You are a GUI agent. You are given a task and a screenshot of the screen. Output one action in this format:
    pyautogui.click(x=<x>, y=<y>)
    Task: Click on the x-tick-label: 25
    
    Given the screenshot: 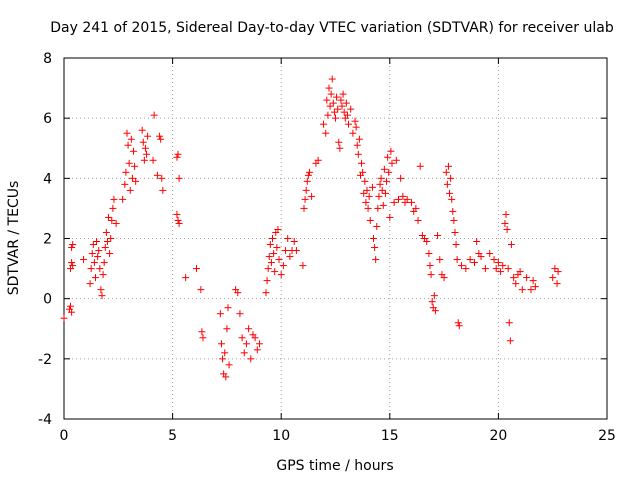 What is the action you would take?
    pyautogui.click(x=607, y=436)
    